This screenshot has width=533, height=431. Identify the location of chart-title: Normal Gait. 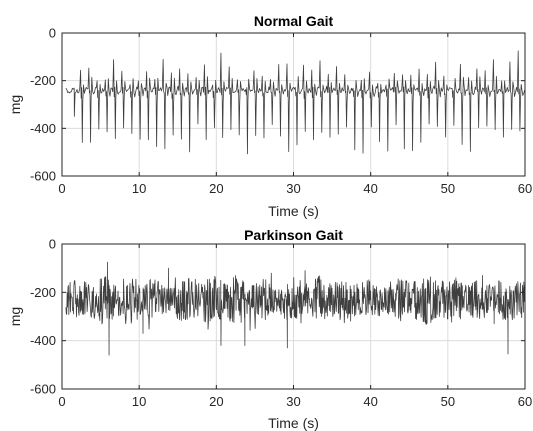
(294, 21).